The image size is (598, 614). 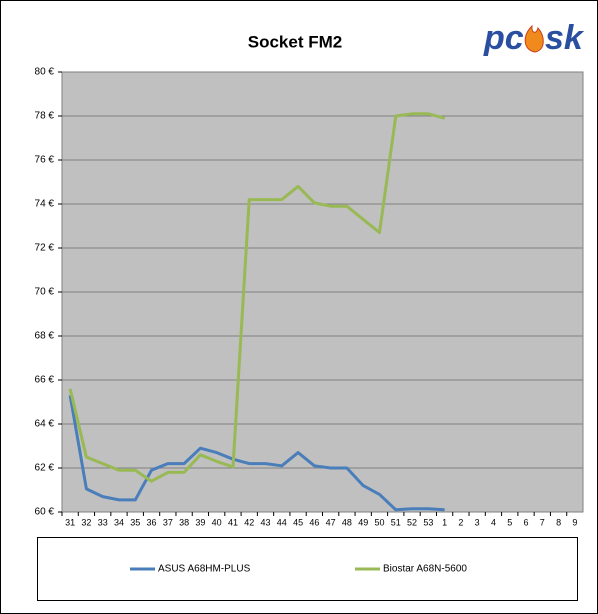 I want to click on y-tick-label: 74 €, so click(x=45, y=204).